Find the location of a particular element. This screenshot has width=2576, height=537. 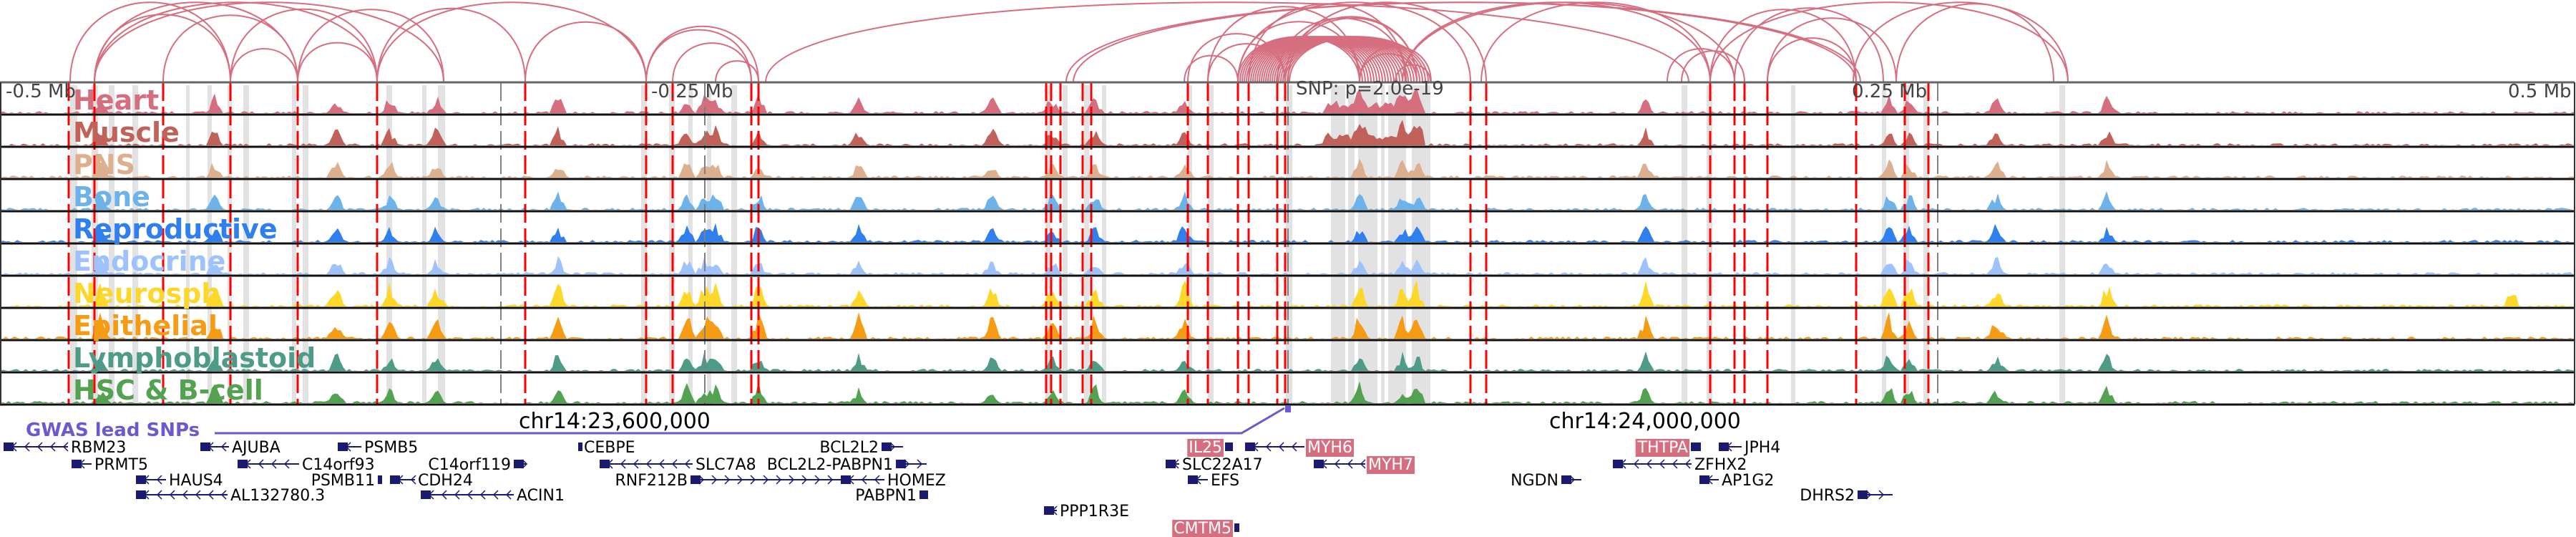

gene-c14orf93: C14orf93 is located at coordinates (306, 465).